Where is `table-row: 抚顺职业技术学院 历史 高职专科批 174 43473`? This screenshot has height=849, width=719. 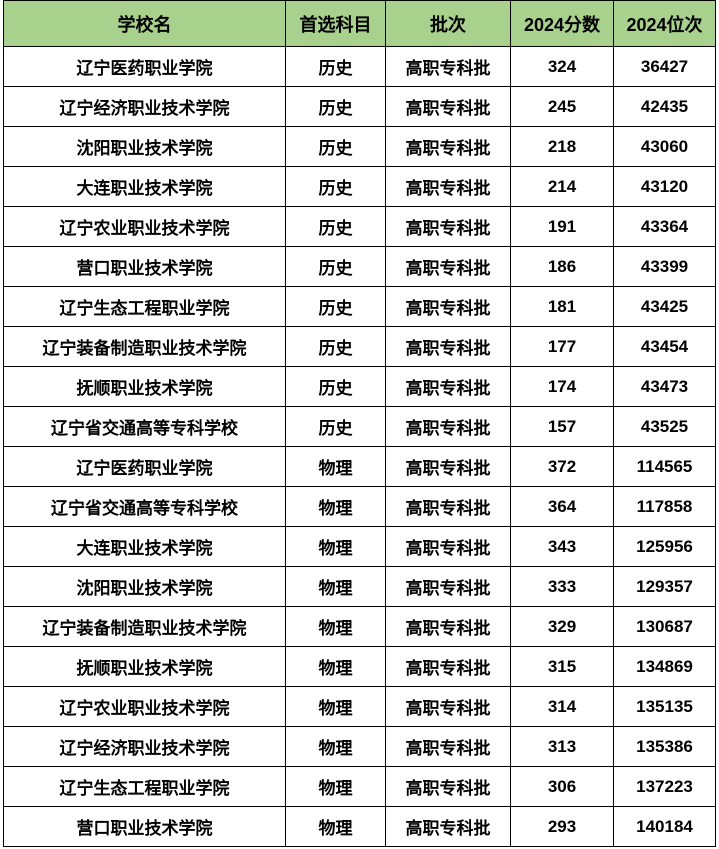
table-row: 抚顺职业技术学院 历史 高职专科批 174 43473 is located at coordinates (359, 386).